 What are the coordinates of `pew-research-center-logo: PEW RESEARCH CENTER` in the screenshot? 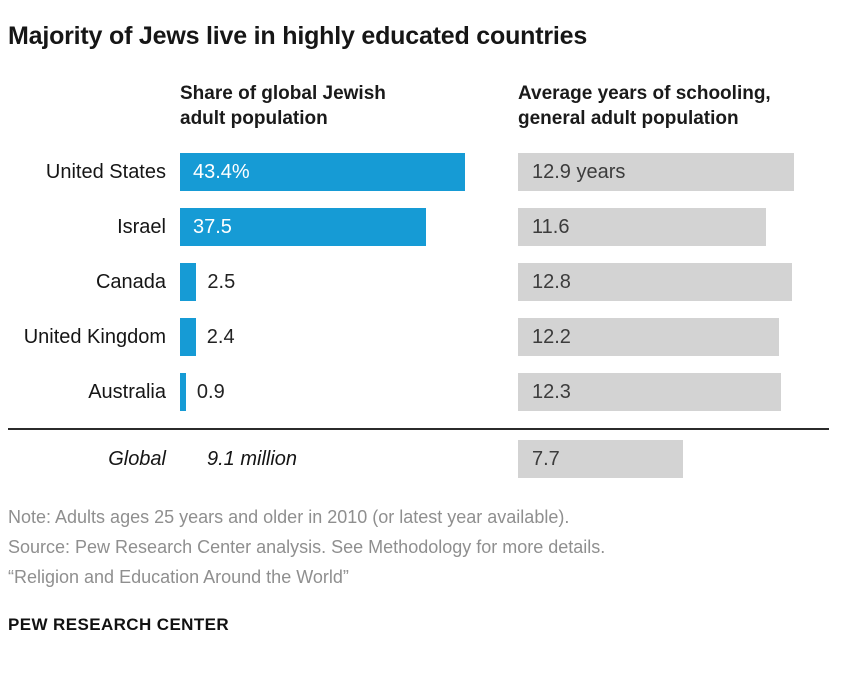 It's located at (119, 625).